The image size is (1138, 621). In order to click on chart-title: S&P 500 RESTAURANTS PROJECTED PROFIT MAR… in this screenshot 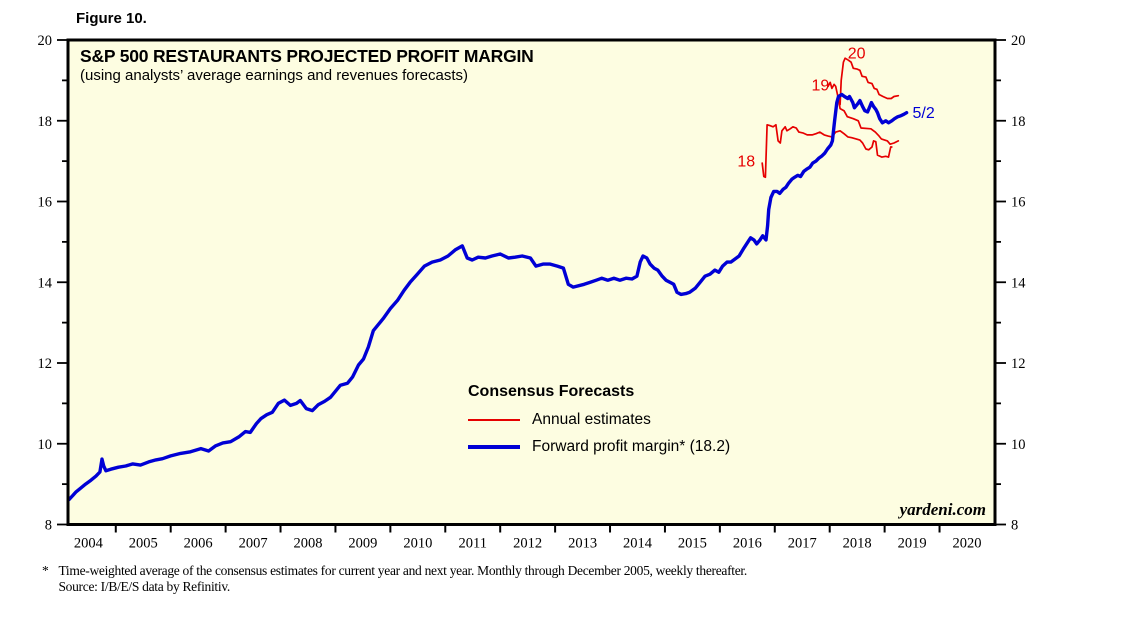, I will do `click(307, 56)`.